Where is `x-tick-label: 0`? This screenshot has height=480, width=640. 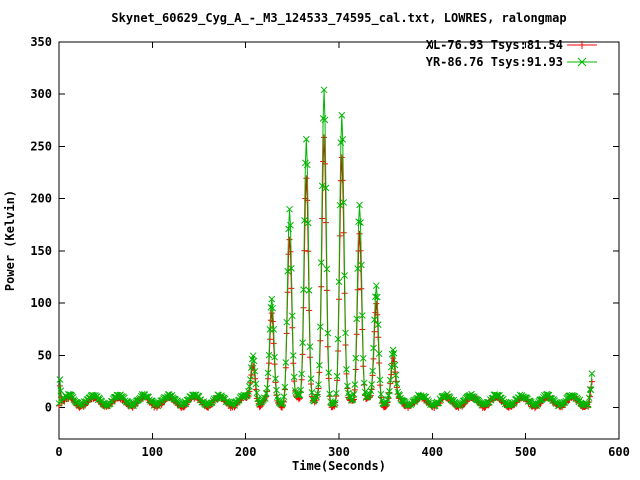 x-tick-label: 0 is located at coordinates (58, 452).